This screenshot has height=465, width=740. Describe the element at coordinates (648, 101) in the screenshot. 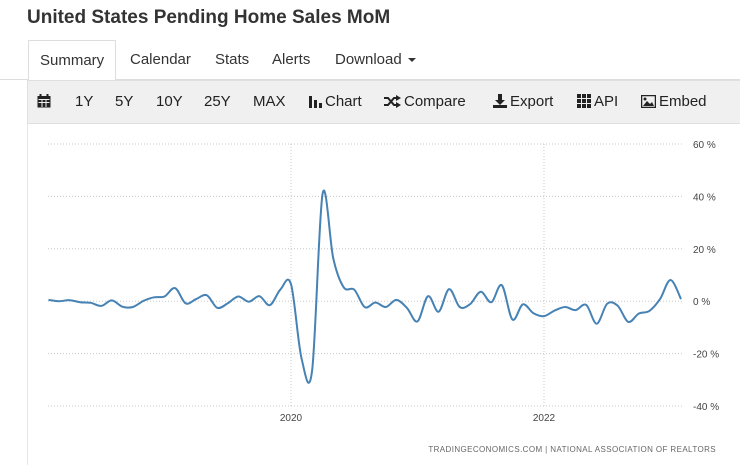

I see `image-icon` at that location.